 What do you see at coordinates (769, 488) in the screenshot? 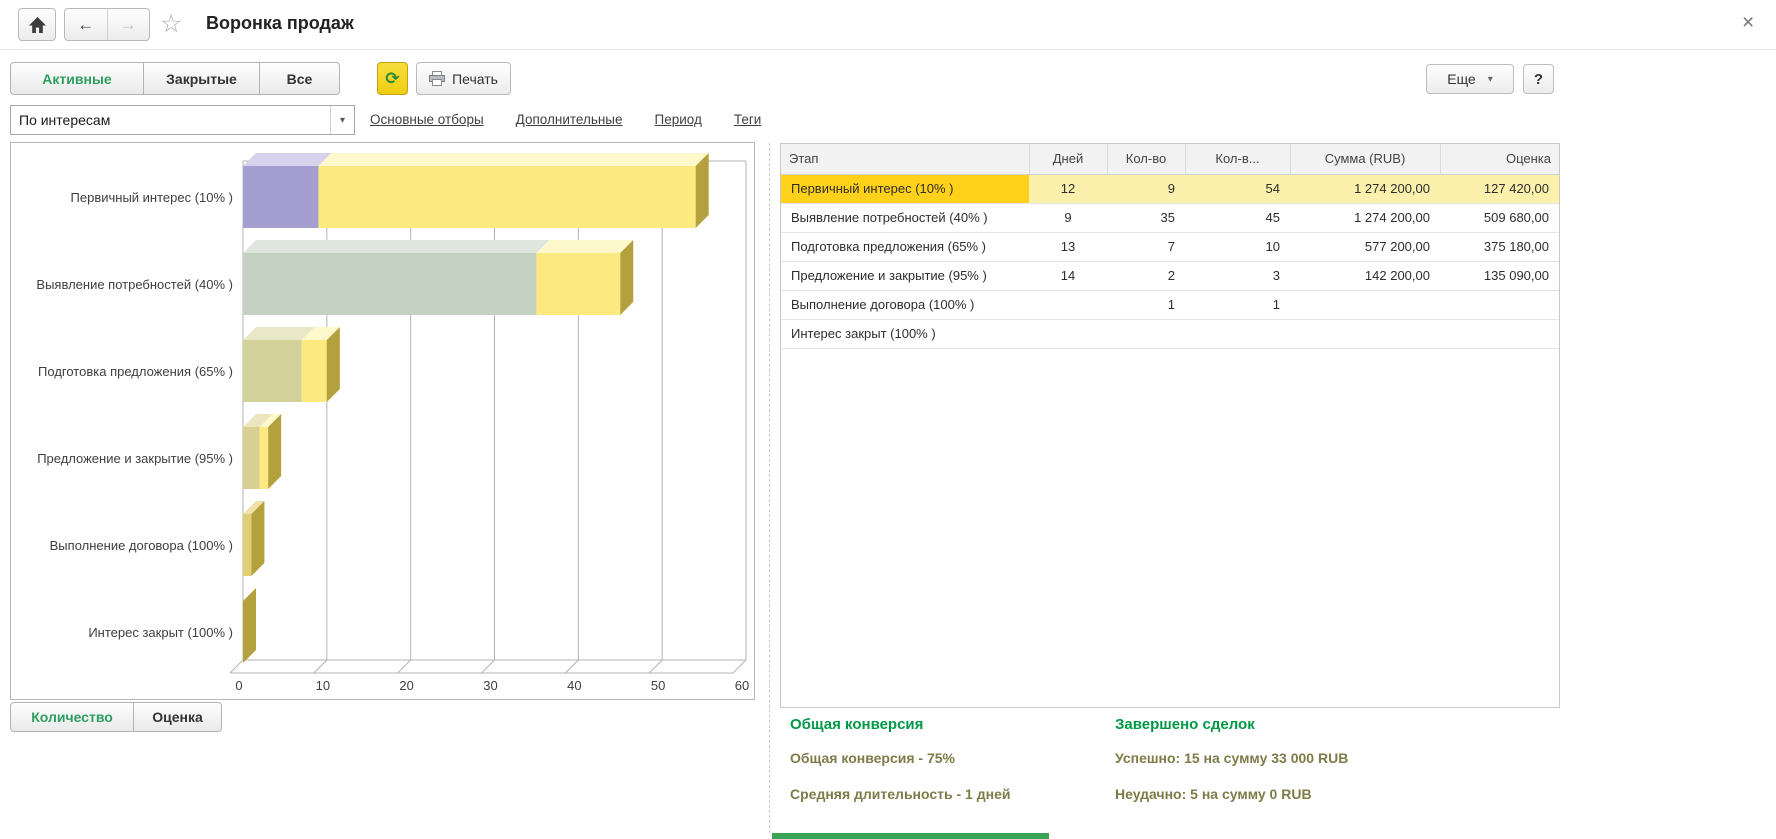
I see `panel-splitter` at bounding box center [769, 488].